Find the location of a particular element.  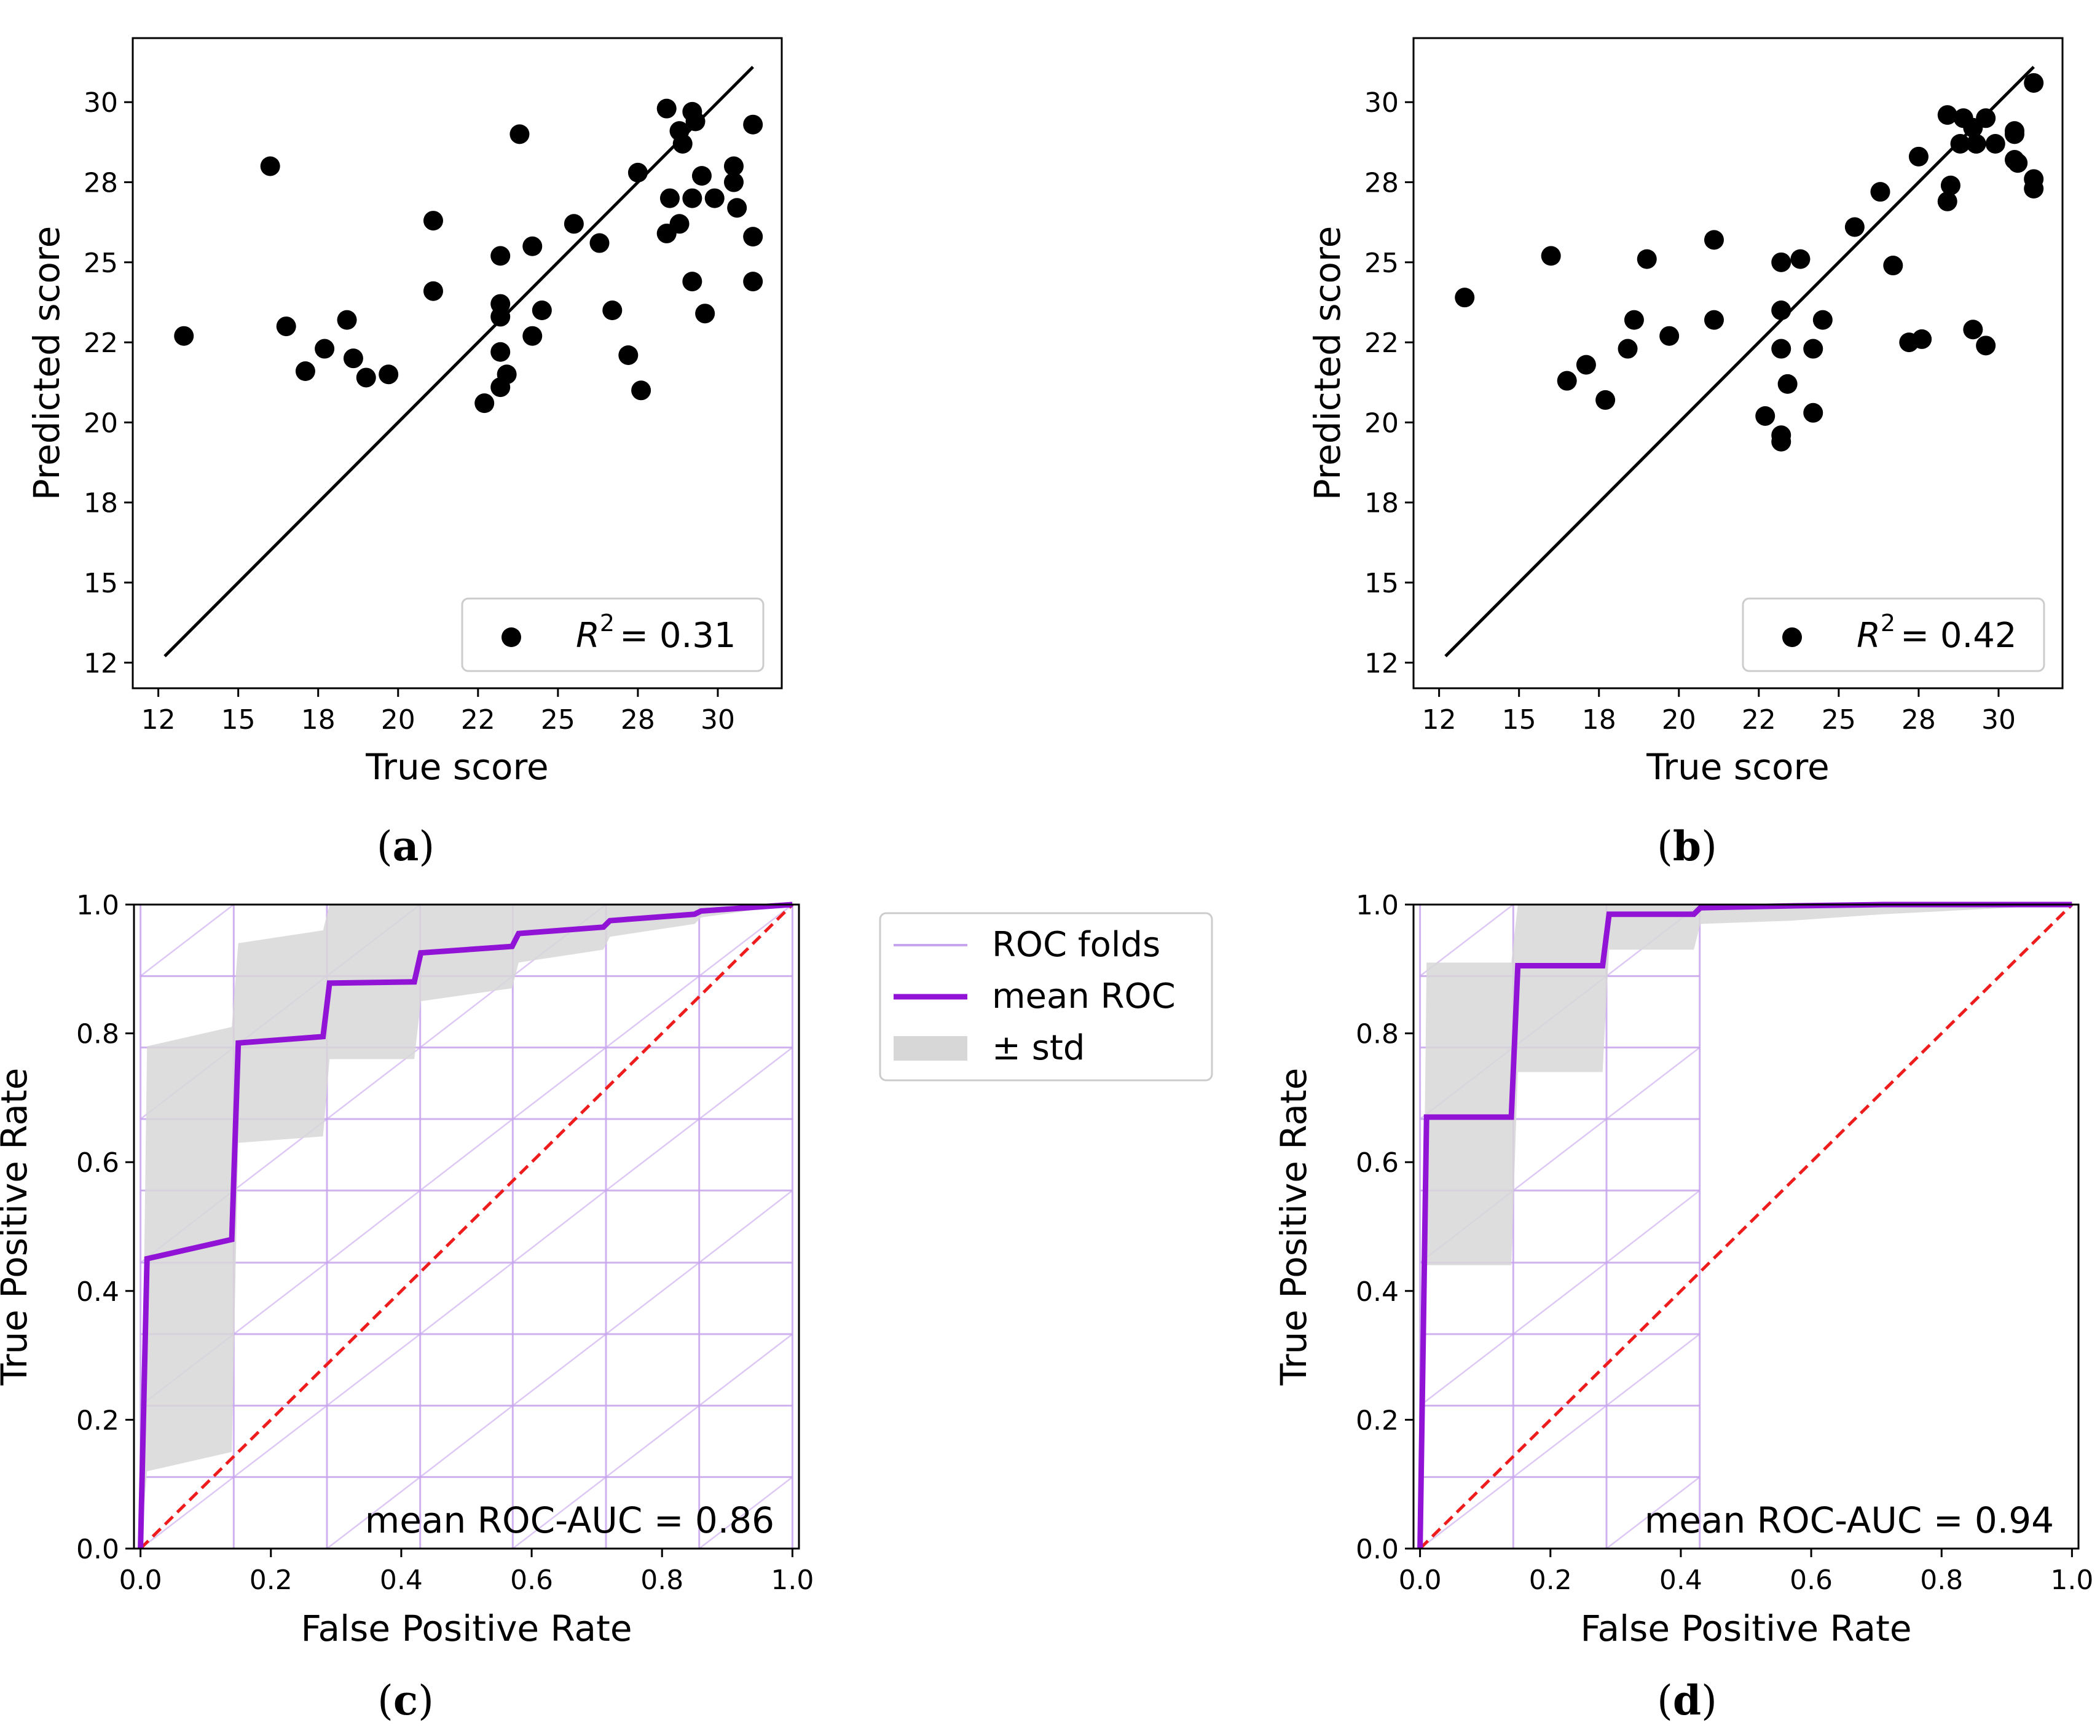

panel-caption: (c) is located at coordinates (405, 1700).